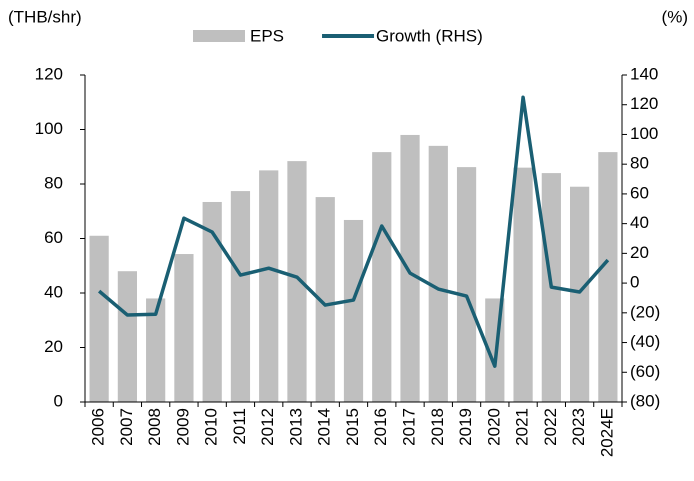  I want to click on y2-tick-label: (40), so click(645, 341).